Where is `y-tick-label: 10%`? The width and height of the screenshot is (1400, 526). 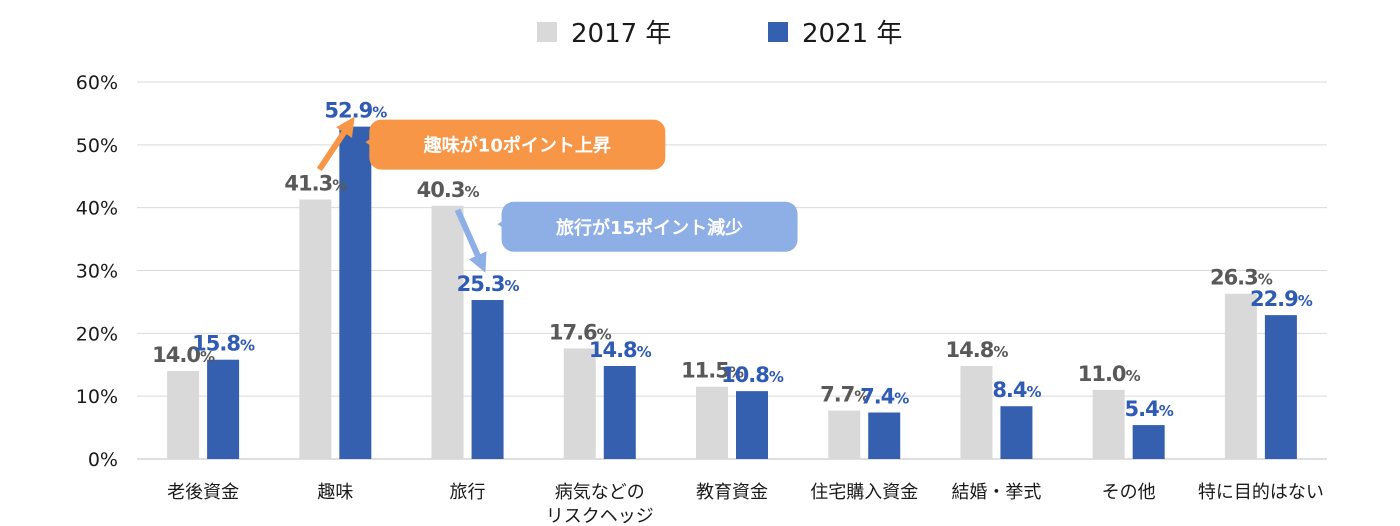
y-tick-label: 10% is located at coordinates (97, 397).